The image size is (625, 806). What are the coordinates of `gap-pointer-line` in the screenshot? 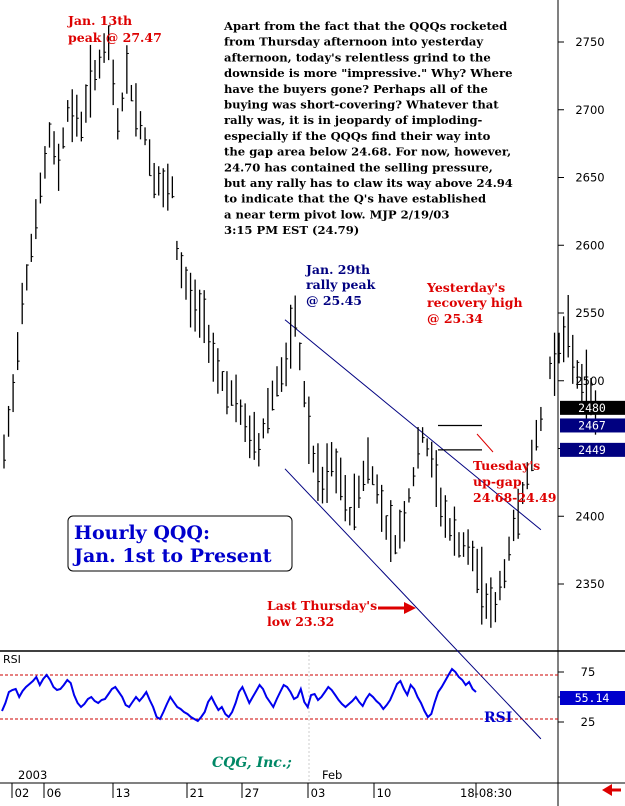 It's located at (485, 443).